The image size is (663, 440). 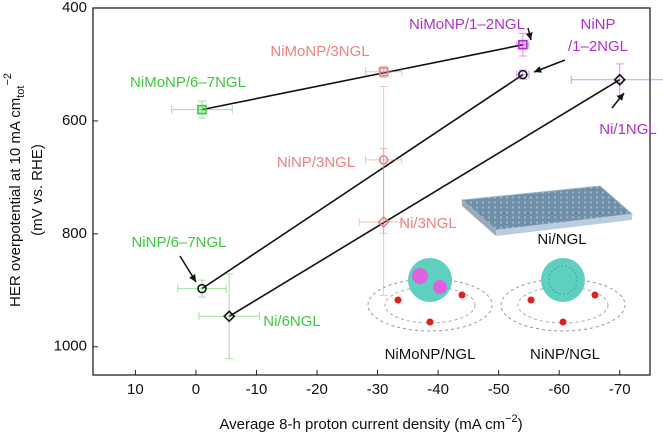 What do you see at coordinates (561, 239) in the screenshot?
I see `inset-label: Ni/NGL` at bounding box center [561, 239].